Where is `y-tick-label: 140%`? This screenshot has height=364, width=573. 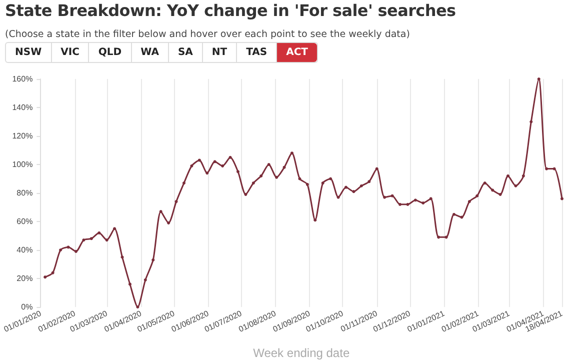
y-tick-label: 140% is located at coordinates (22, 107).